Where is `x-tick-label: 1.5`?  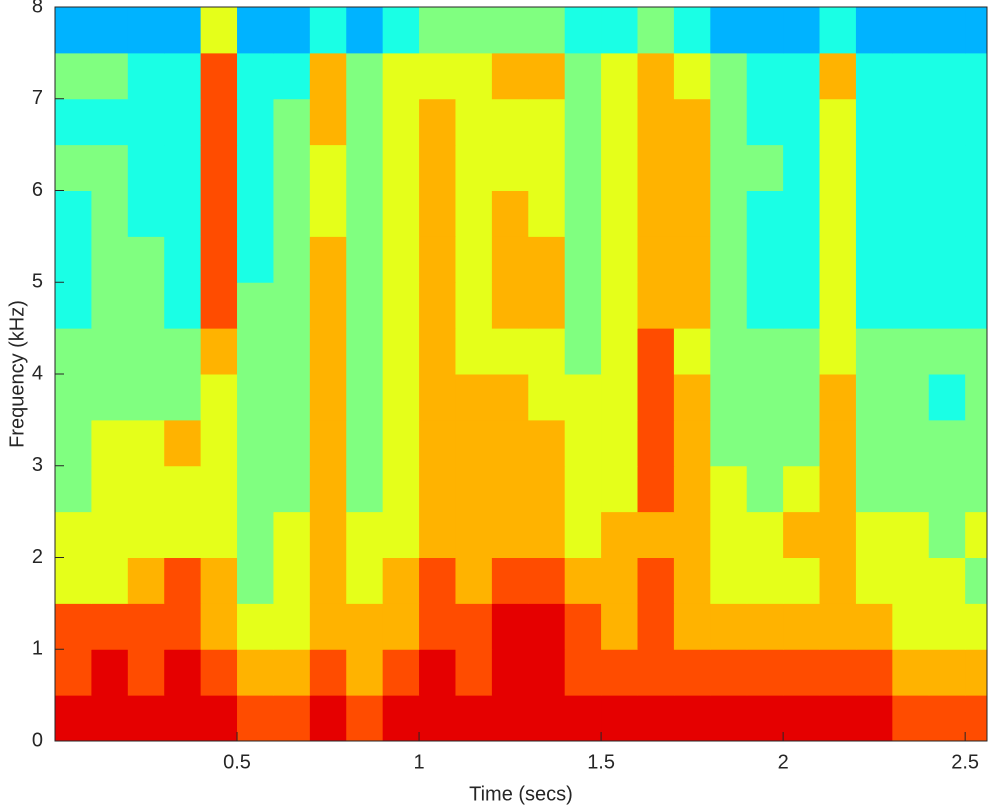 x-tick-label: 1.5 is located at coordinates (601, 762).